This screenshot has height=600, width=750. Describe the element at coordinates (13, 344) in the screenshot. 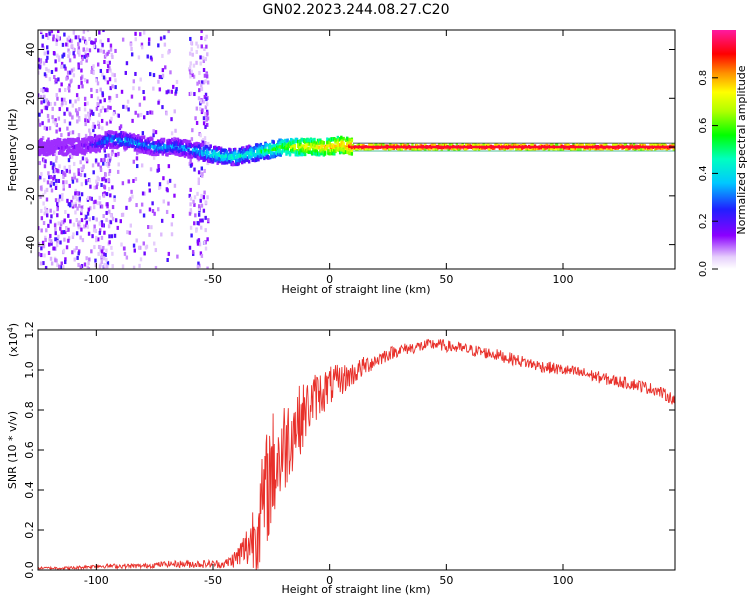

I see `snr-multiplier-base: (x10` at that location.